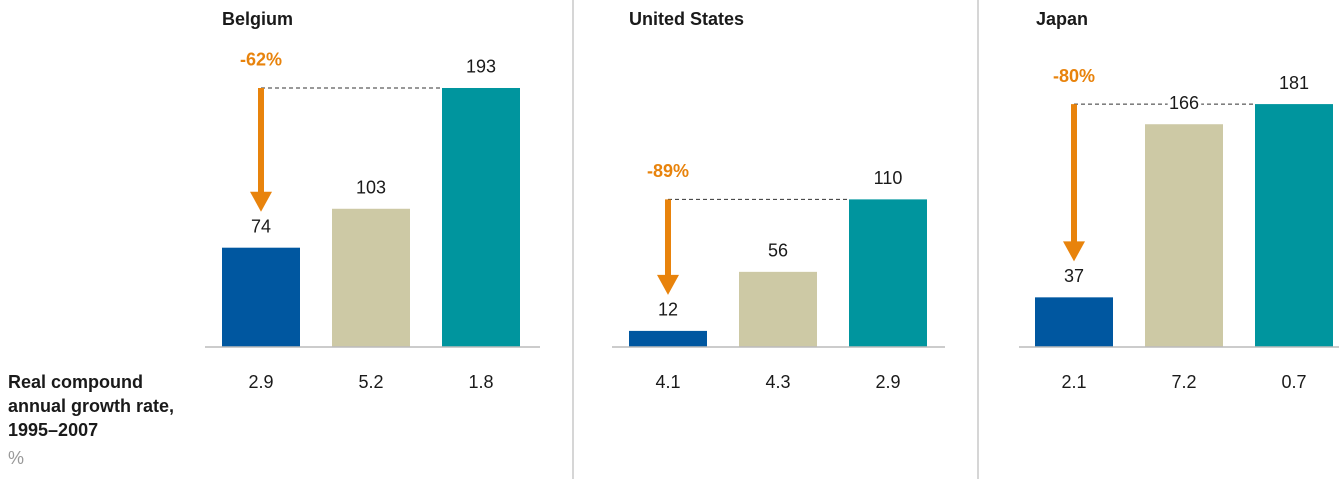  What do you see at coordinates (261, 226) in the screenshot?
I see `value-label: 74` at bounding box center [261, 226].